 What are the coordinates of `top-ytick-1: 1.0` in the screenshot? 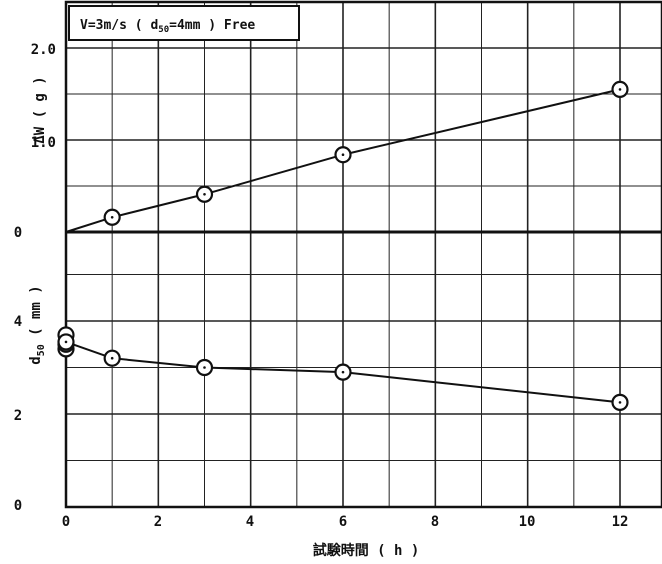 It's located at (43, 143).